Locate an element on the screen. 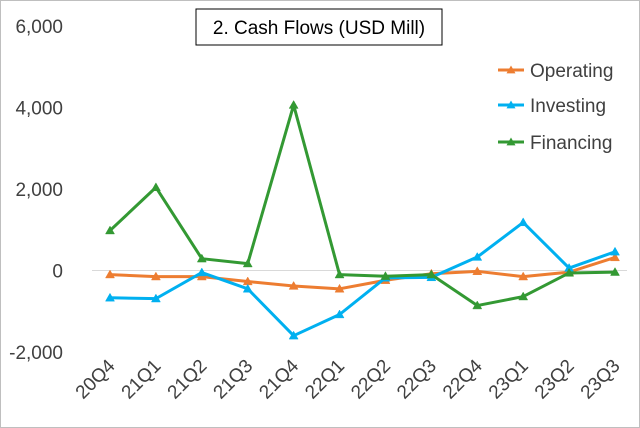  legend-label: Investing is located at coordinates (568, 106).